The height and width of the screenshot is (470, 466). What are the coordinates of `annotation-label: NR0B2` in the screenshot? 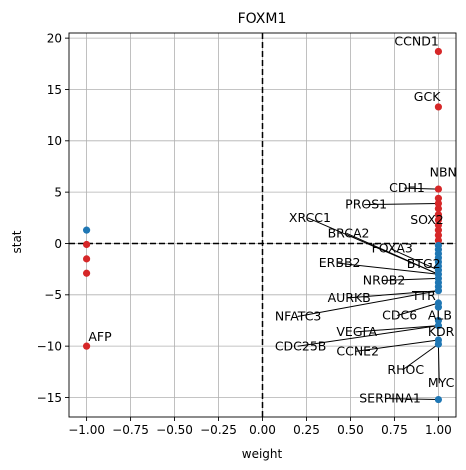 It's located at (384, 280).